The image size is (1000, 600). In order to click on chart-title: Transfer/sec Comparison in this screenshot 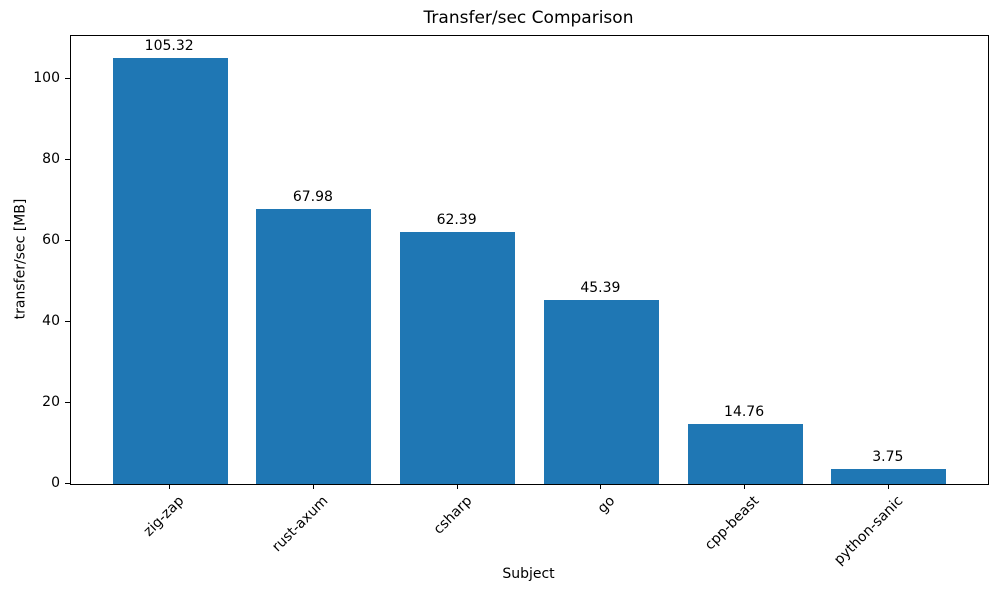, I will do `click(528, 18)`.